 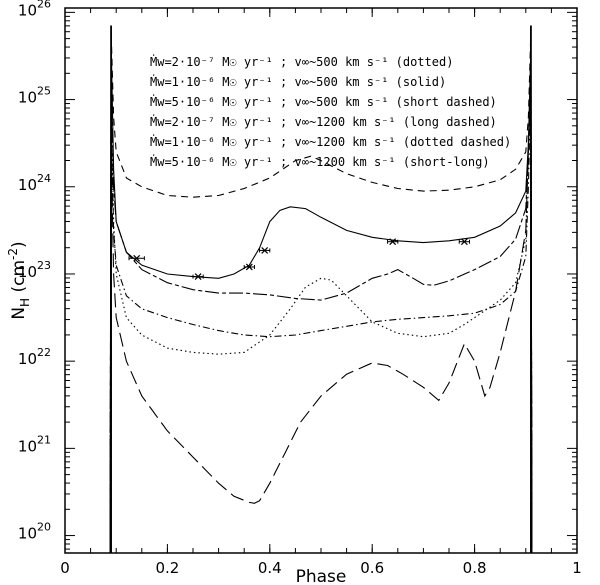 What do you see at coordinates (65, 568) in the screenshot?
I see `x-tick-label: 0` at bounding box center [65, 568].